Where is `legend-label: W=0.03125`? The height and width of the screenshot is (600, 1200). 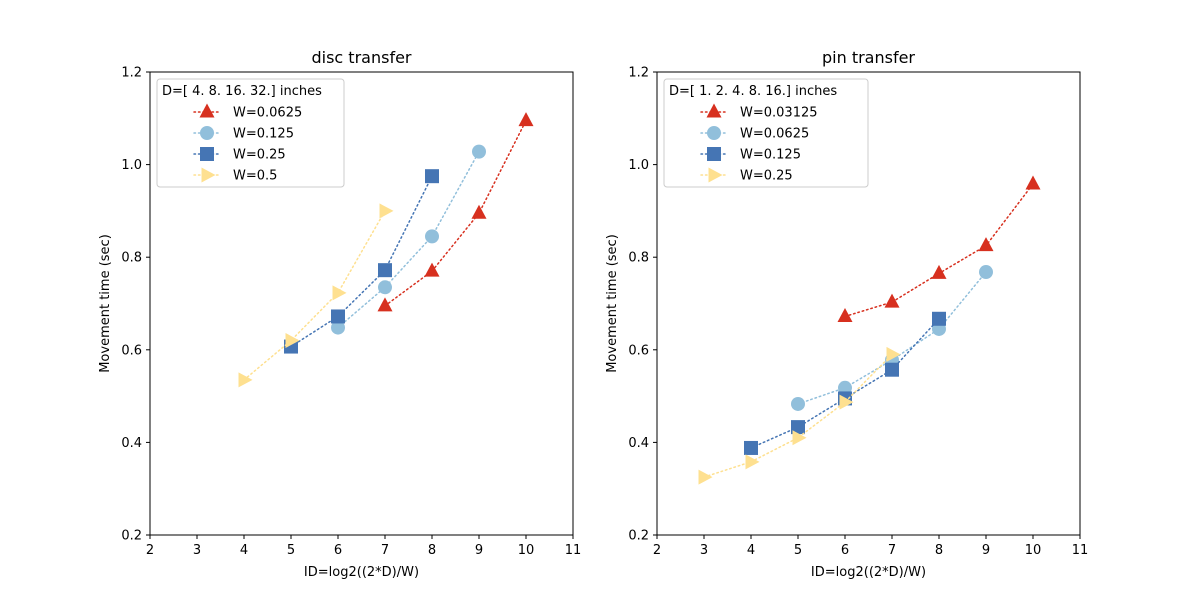
legend-label: W=0.03125 is located at coordinates (779, 113).